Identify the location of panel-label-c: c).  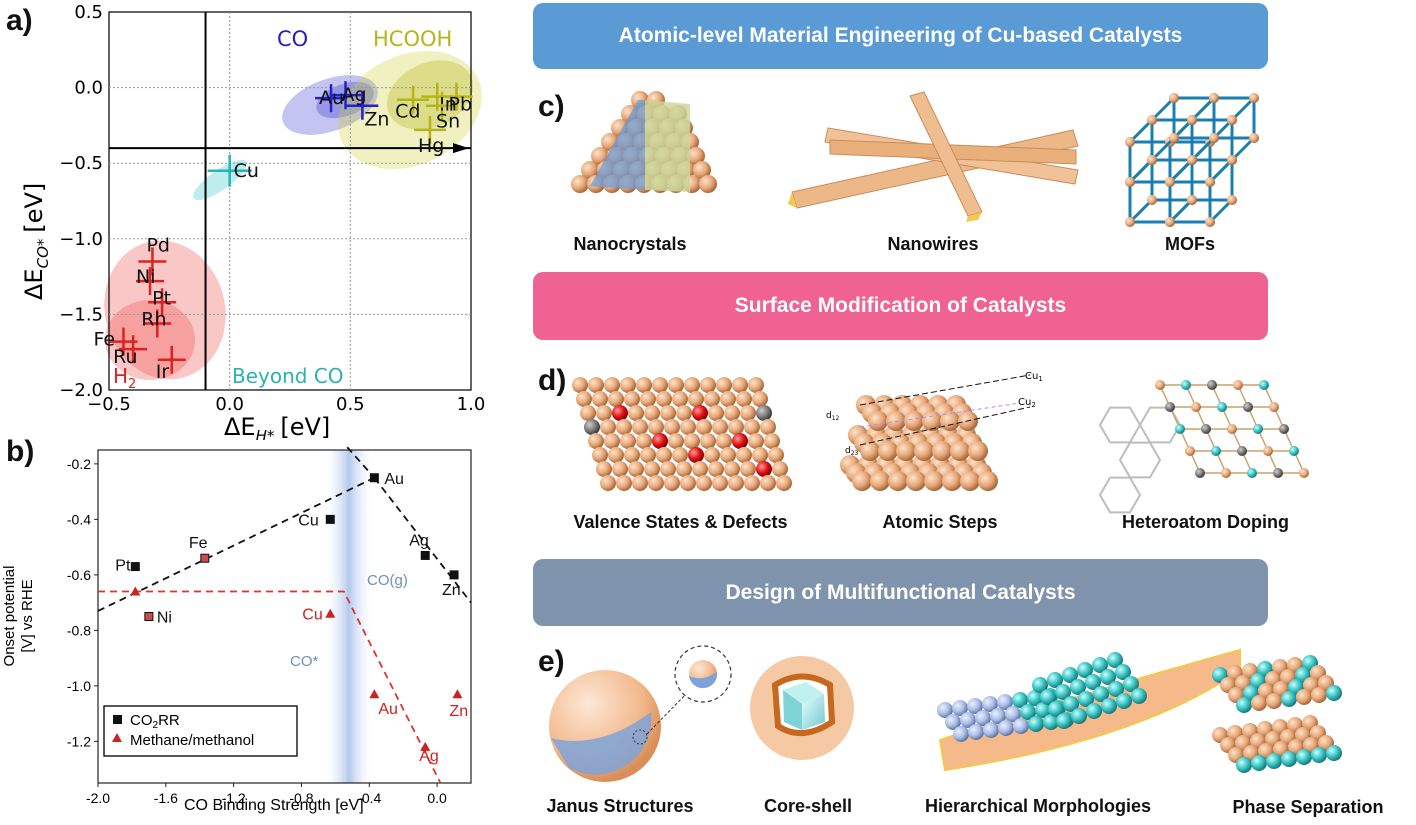
(551, 106).